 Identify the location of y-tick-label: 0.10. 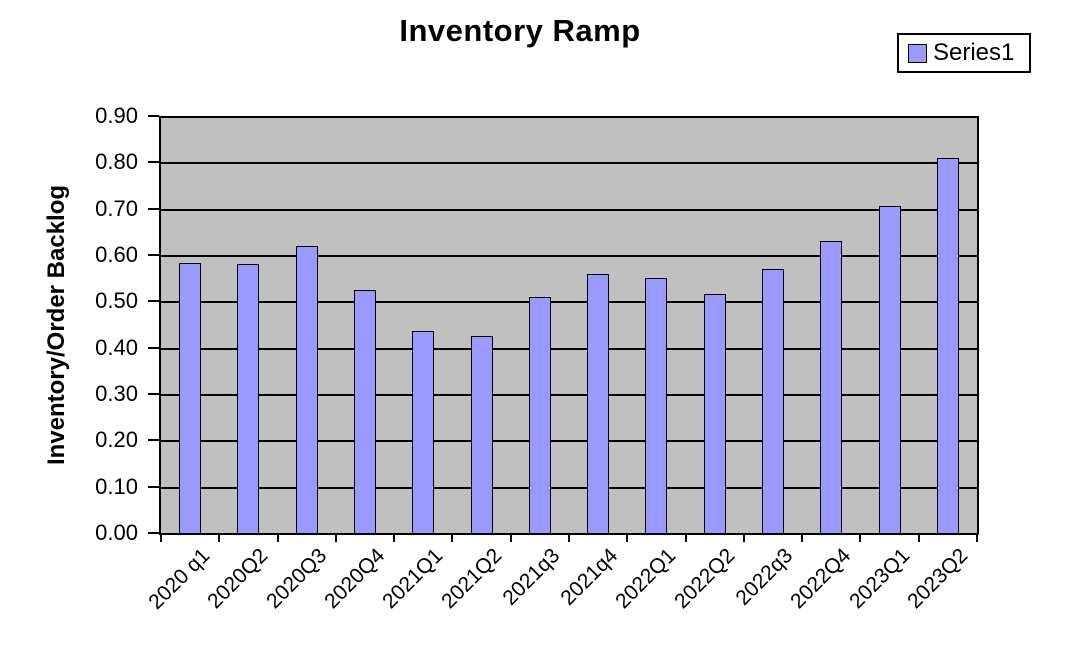
(116, 486).